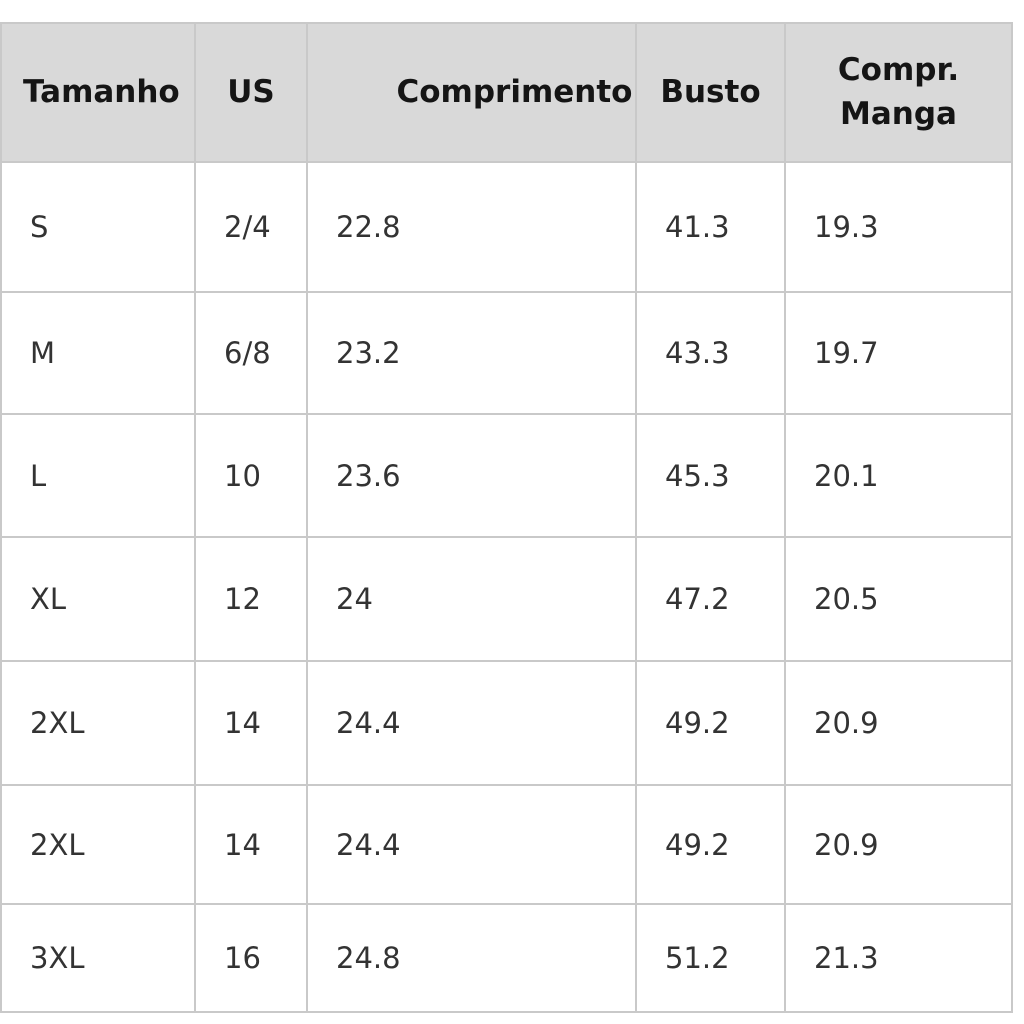 The height and width of the screenshot is (1024, 1024). I want to click on header-cell: Tamanho, so click(98, 92).